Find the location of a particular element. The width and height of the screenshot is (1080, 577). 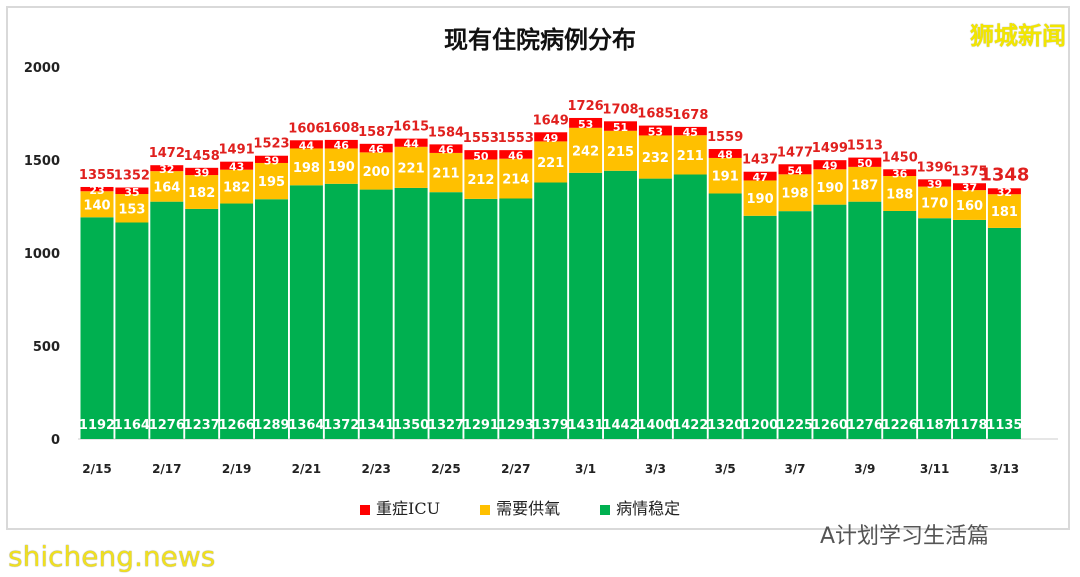

total-label: 1355 is located at coordinates (97, 175).